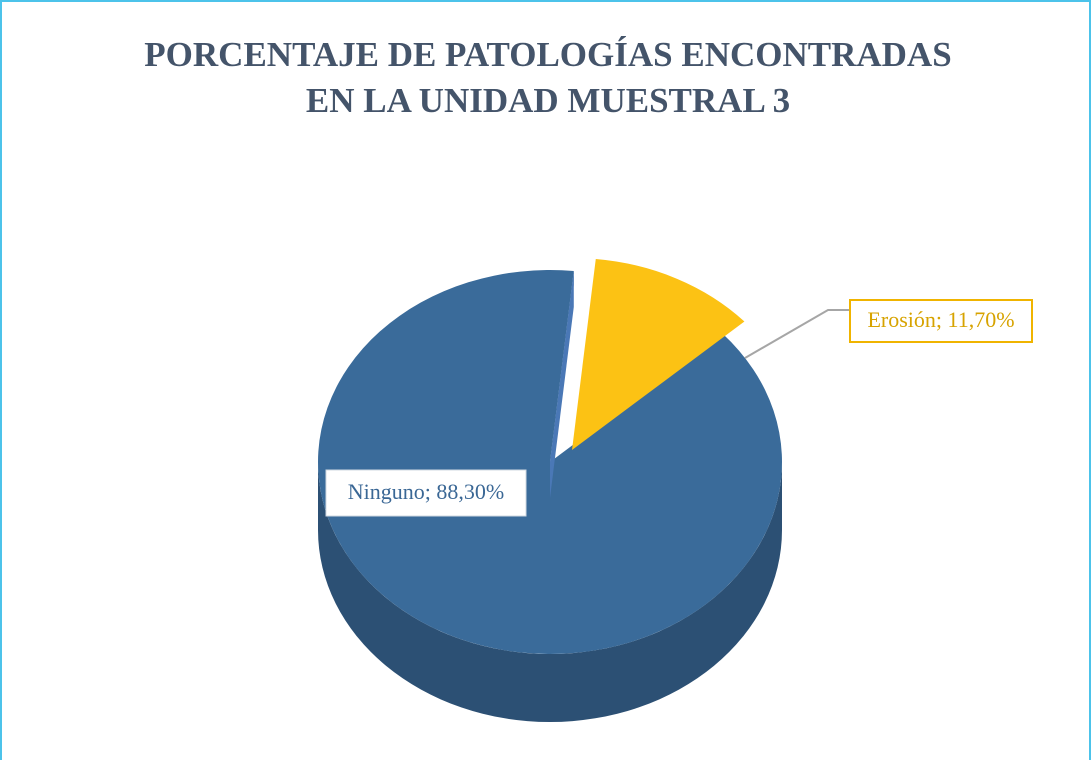 This screenshot has height=760, width=1091. What do you see at coordinates (547, 54) in the screenshot?
I see `chart-title: PORCENTAJE DE PATOLOGÍAS ENCONTRADAS` at bounding box center [547, 54].